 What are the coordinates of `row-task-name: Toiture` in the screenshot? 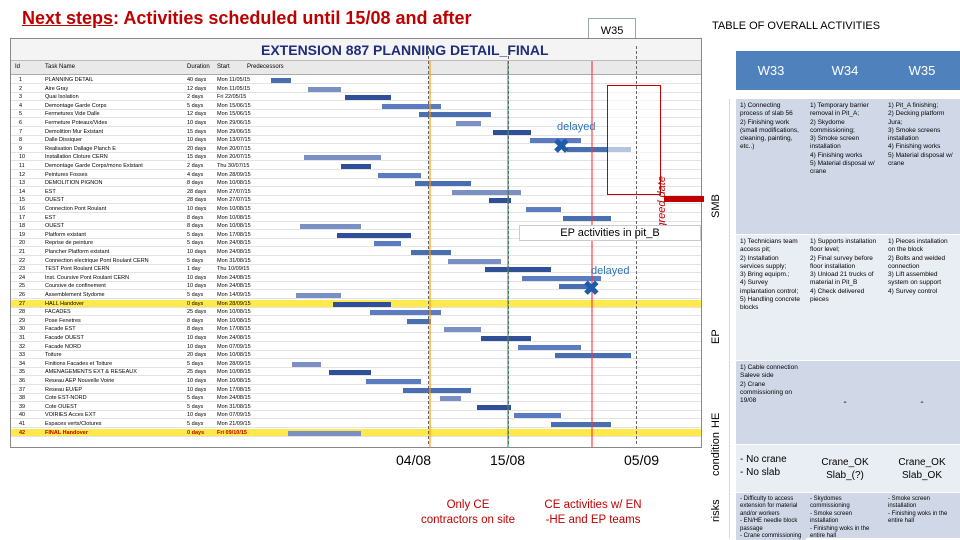 It's located at (53, 355).